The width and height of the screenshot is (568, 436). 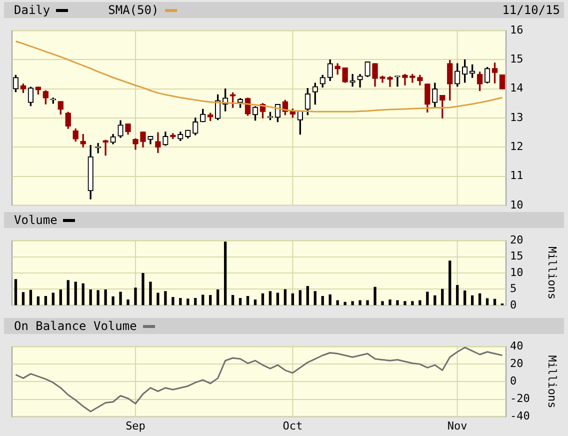 I want to click on legend-label: Volume, so click(x=36, y=220).